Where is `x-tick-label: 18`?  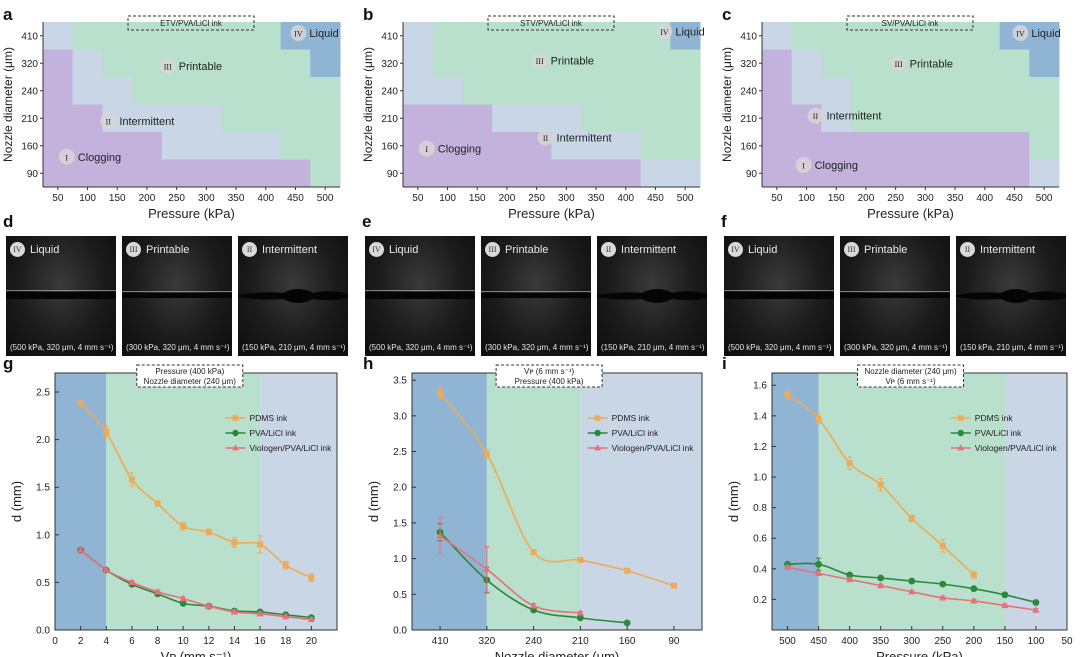 x-tick-label: 18 is located at coordinates (286, 641).